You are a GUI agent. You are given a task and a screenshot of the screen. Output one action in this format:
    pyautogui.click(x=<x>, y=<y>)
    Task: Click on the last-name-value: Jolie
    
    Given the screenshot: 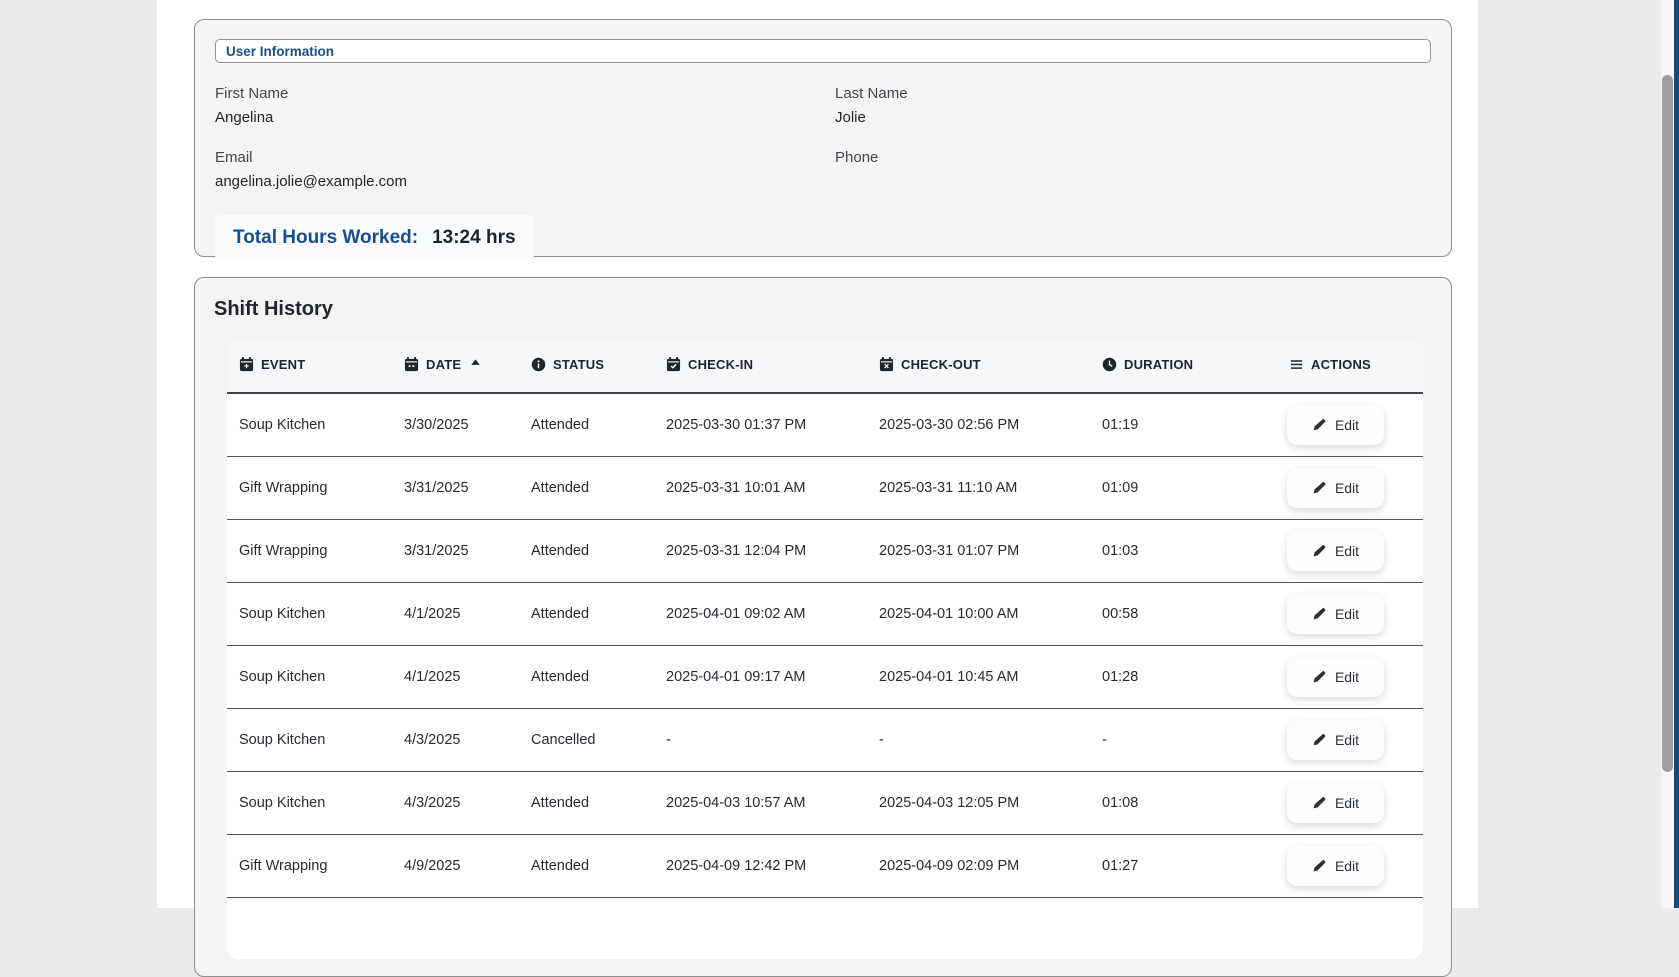 What is the action you would take?
    pyautogui.click(x=850, y=117)
    